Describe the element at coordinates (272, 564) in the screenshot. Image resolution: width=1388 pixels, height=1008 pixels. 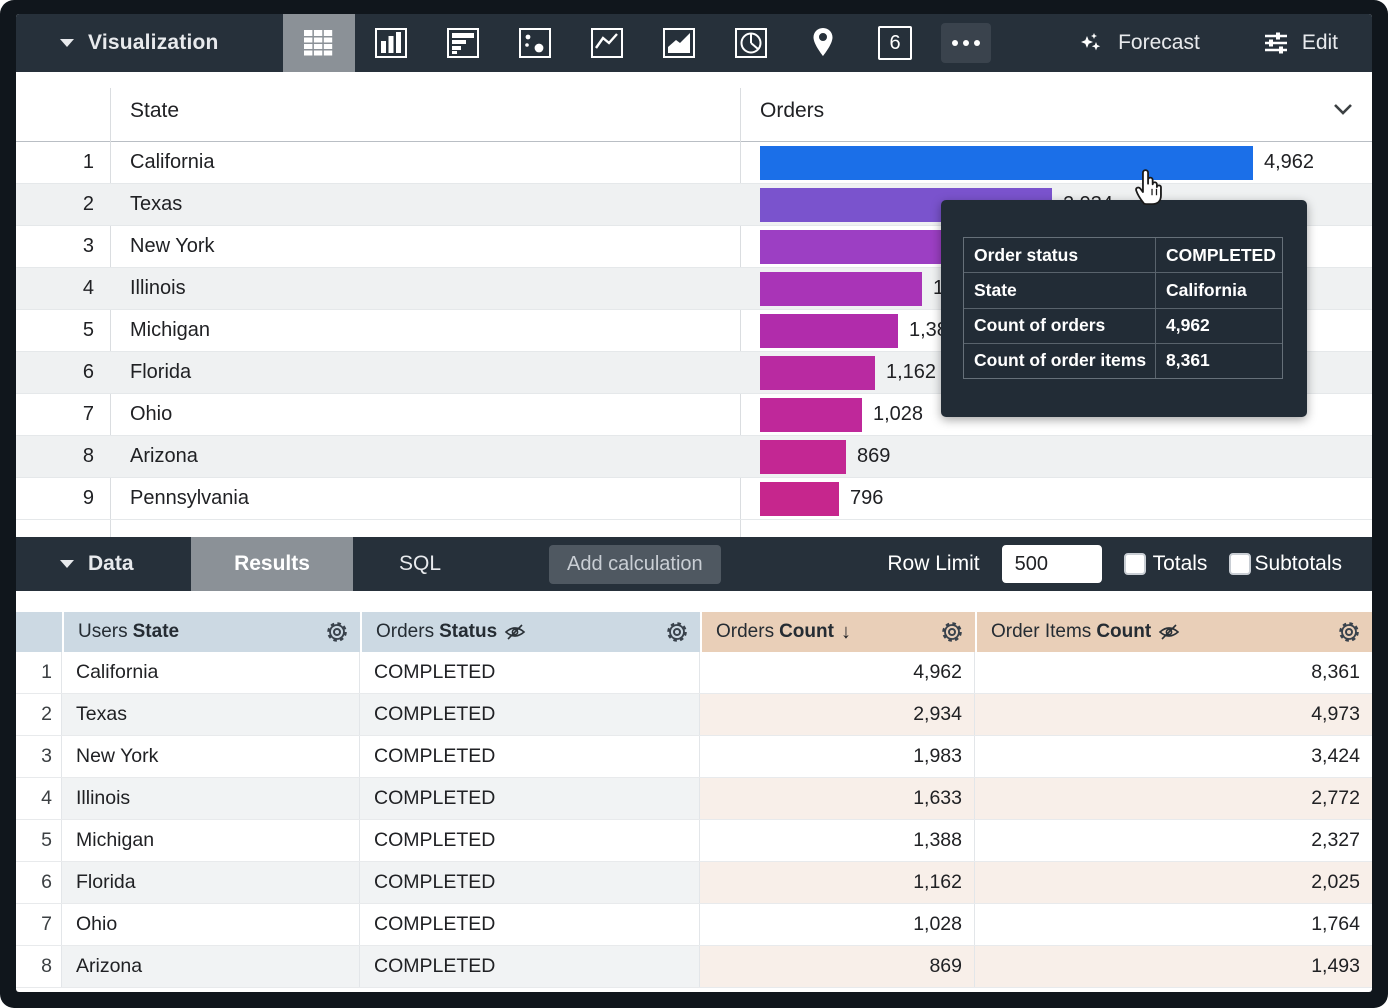
I see `tab-results: Results` at that location.